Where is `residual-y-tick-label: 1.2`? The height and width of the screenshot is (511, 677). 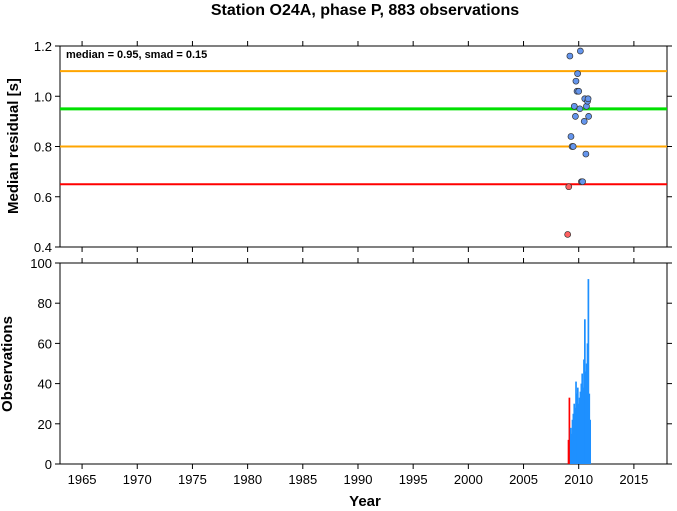 residual-y-tick-label: 1.2 is located at coordinates (43, 46).